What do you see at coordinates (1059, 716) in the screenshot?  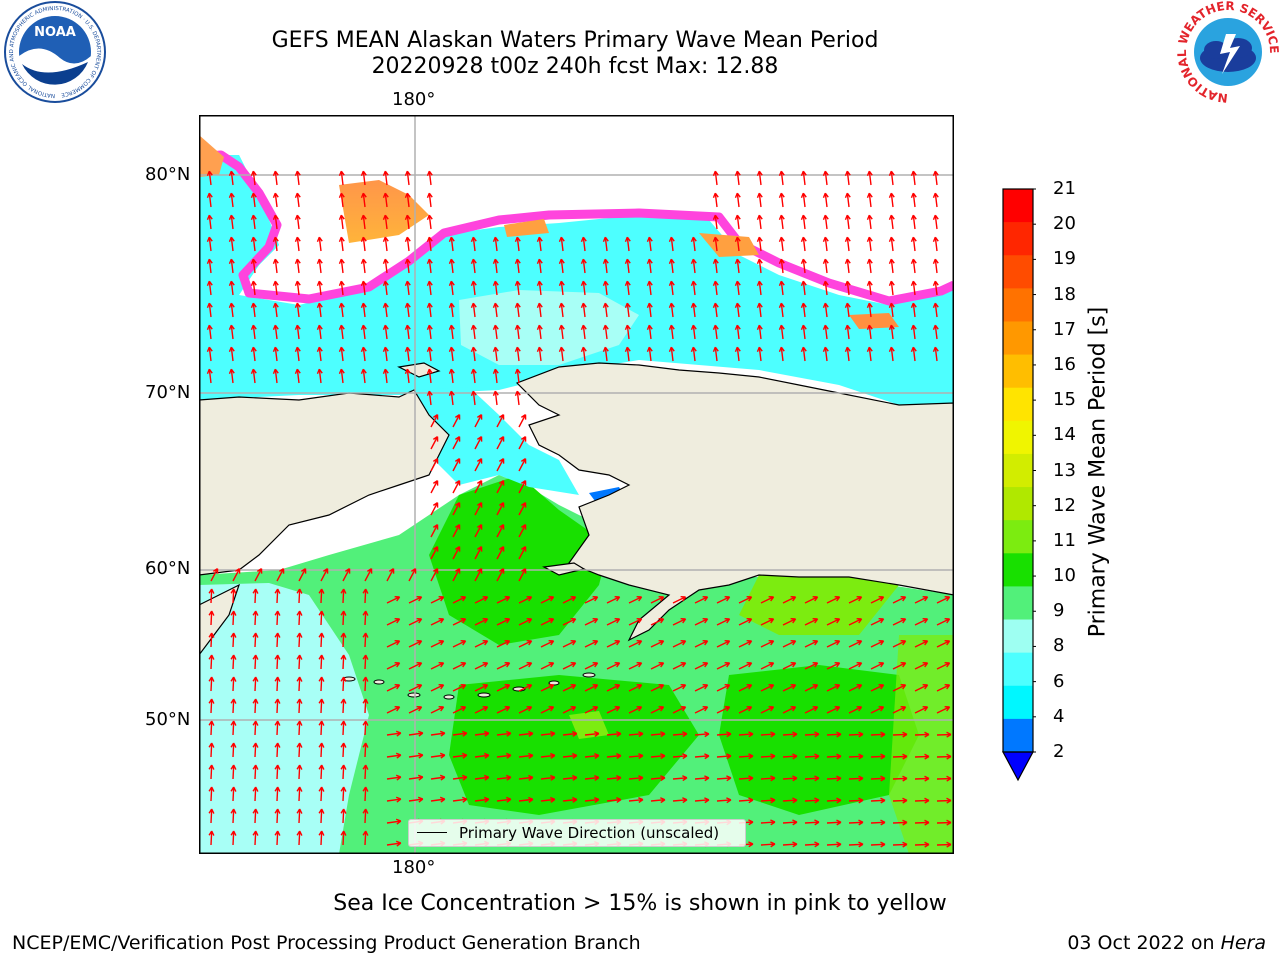 I see `colorbar-tick-label: 4` at bounding box center [1059, 716].